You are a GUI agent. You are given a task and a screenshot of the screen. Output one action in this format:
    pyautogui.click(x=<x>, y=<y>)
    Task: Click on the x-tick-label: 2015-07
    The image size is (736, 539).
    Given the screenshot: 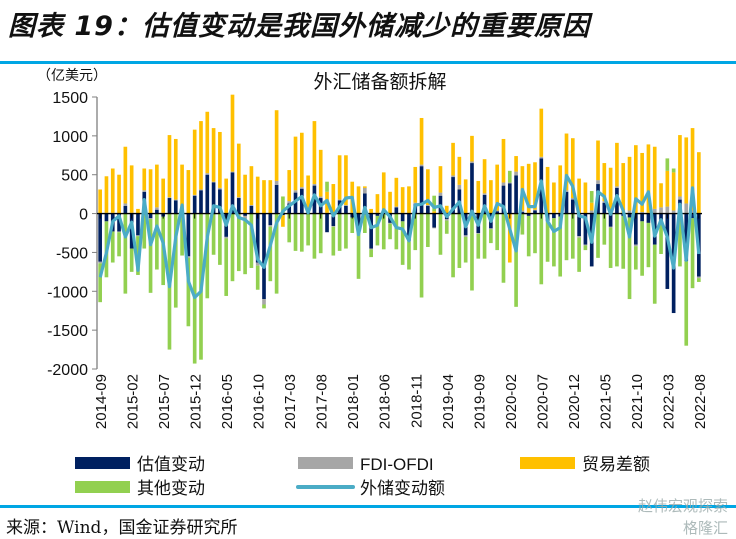 What is the action you would take?
    pyautogui.click(x=164, y=401)
    